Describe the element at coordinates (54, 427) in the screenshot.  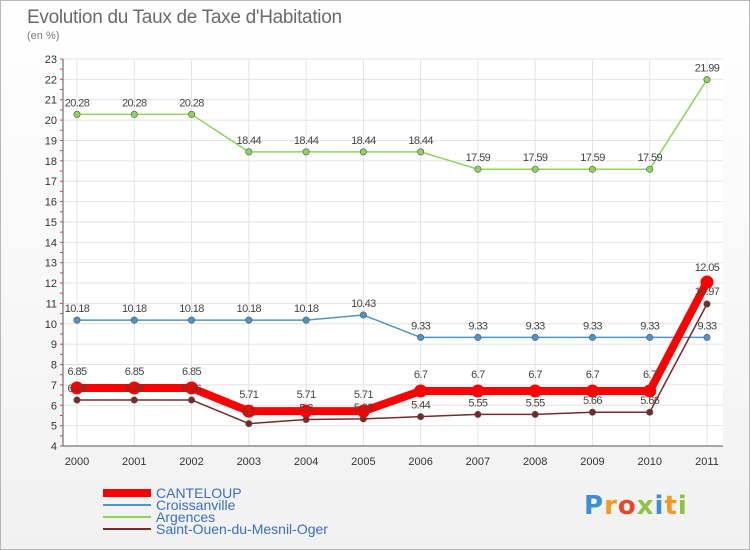
I see `y-tick-label: 5` at that location.